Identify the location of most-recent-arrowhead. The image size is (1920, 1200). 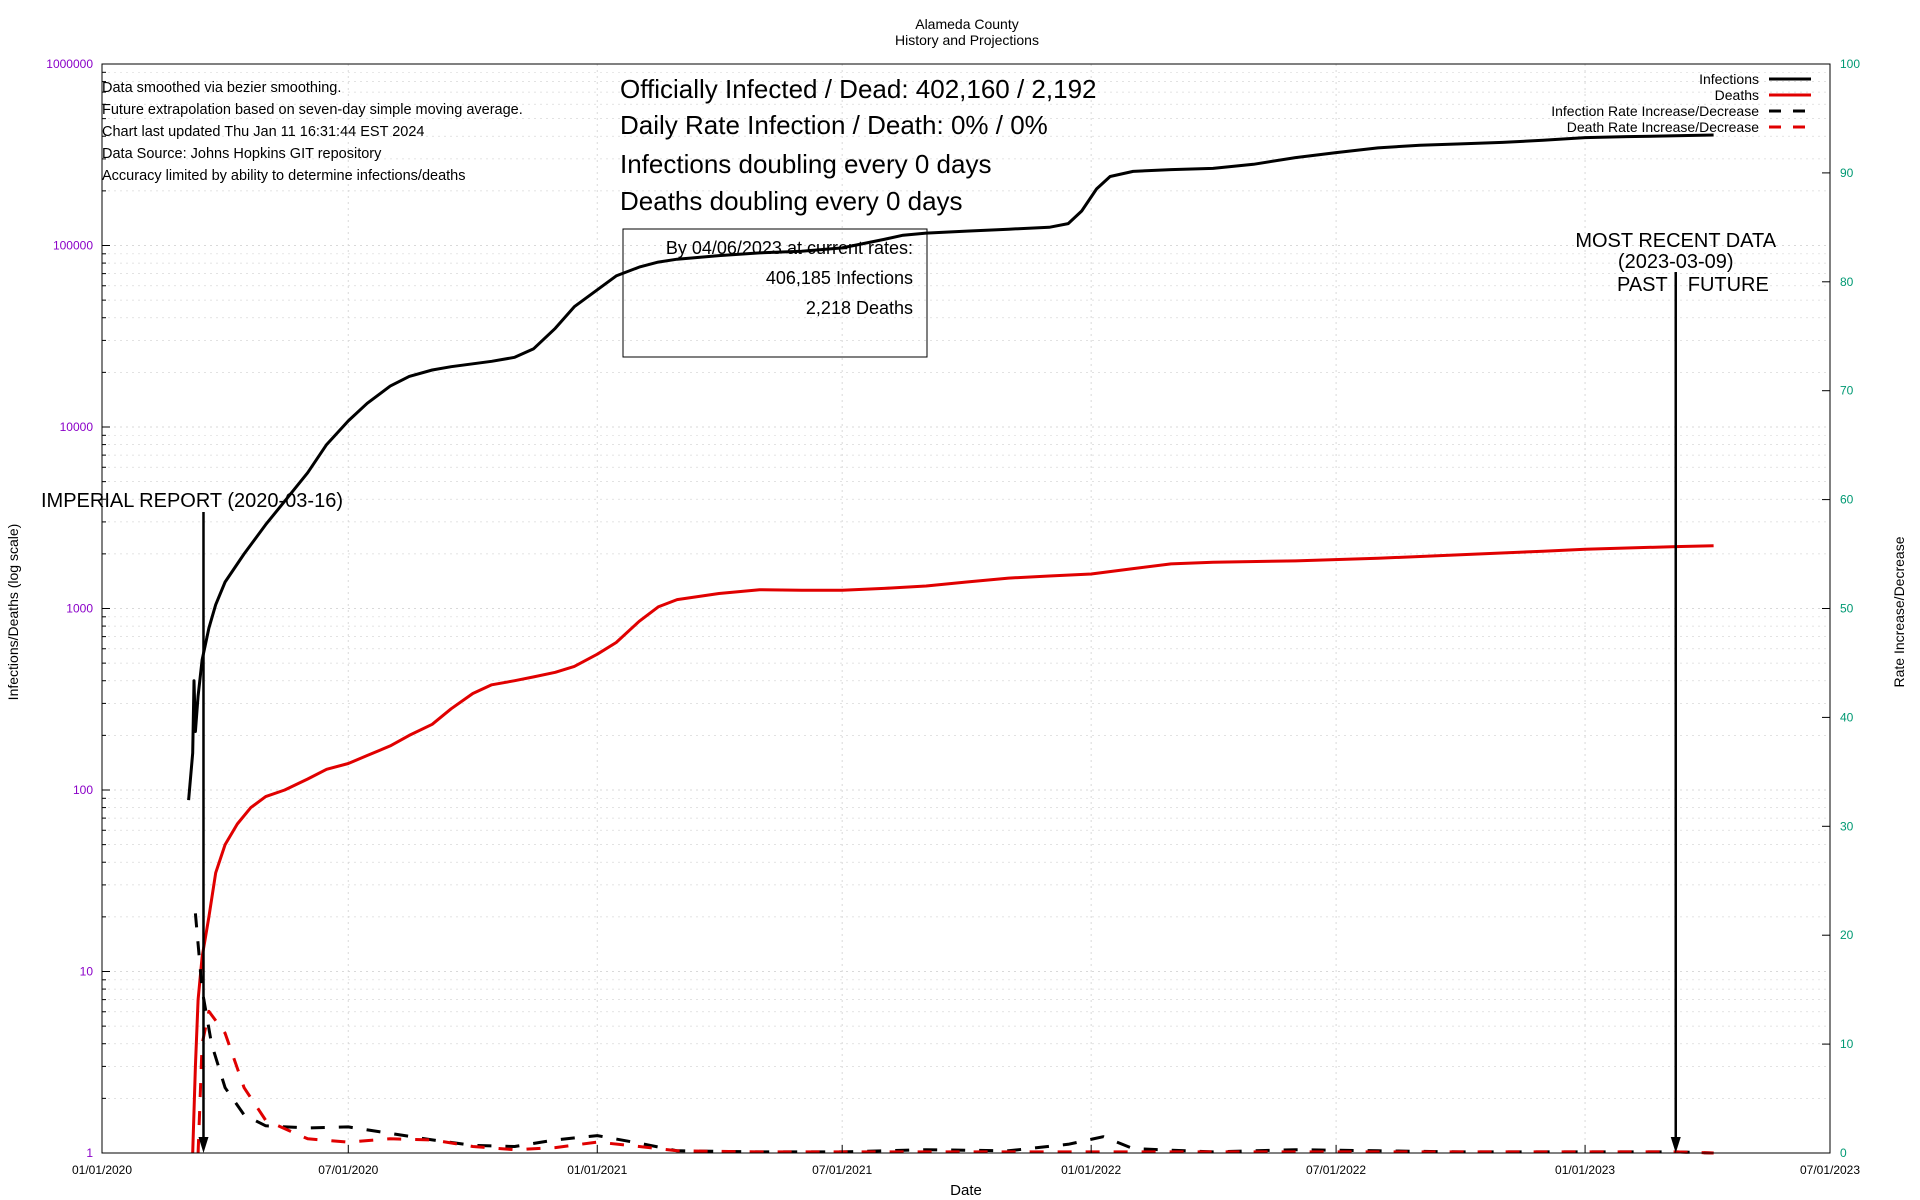
(1675, 1145).